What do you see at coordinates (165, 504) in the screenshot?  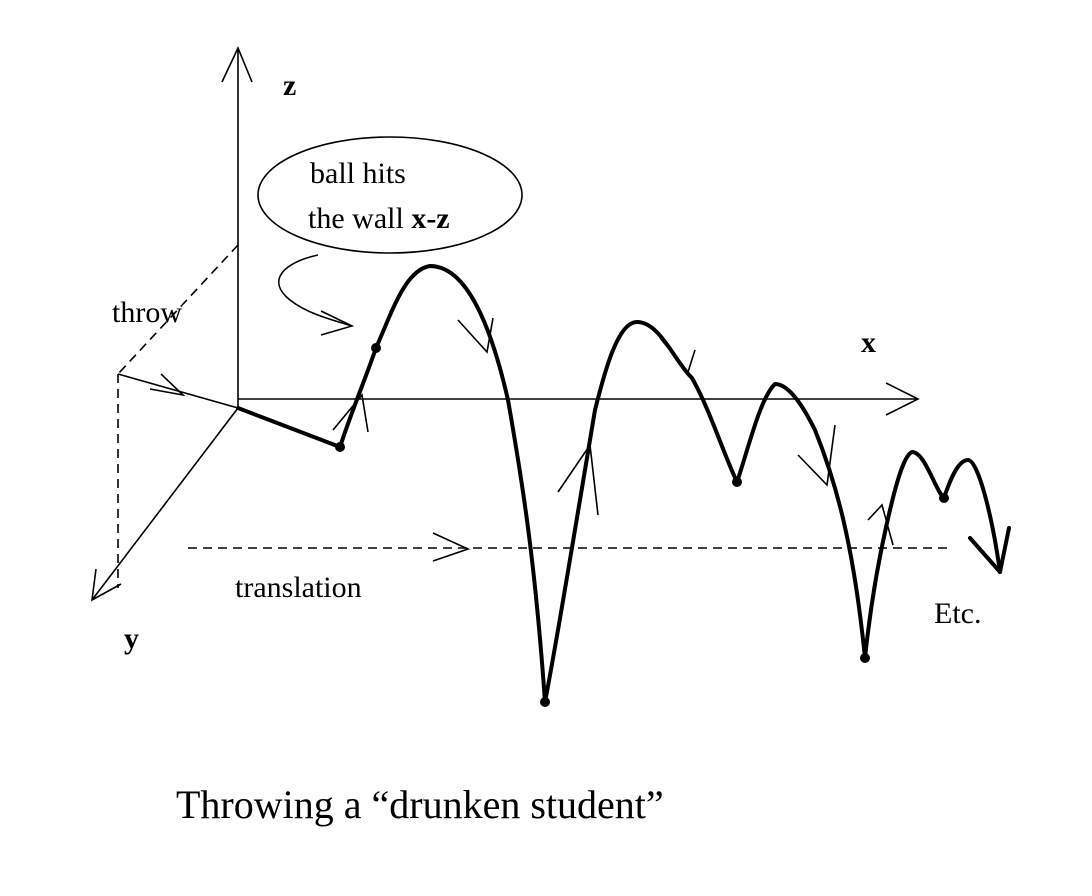 I see `y-axis` at bounding box center [165, 504].